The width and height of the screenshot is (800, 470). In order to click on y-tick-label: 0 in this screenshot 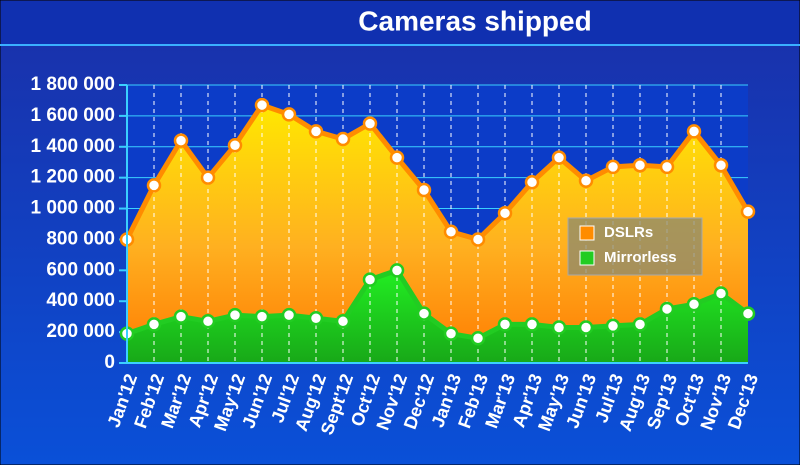, I will do `click(109, 362)`.